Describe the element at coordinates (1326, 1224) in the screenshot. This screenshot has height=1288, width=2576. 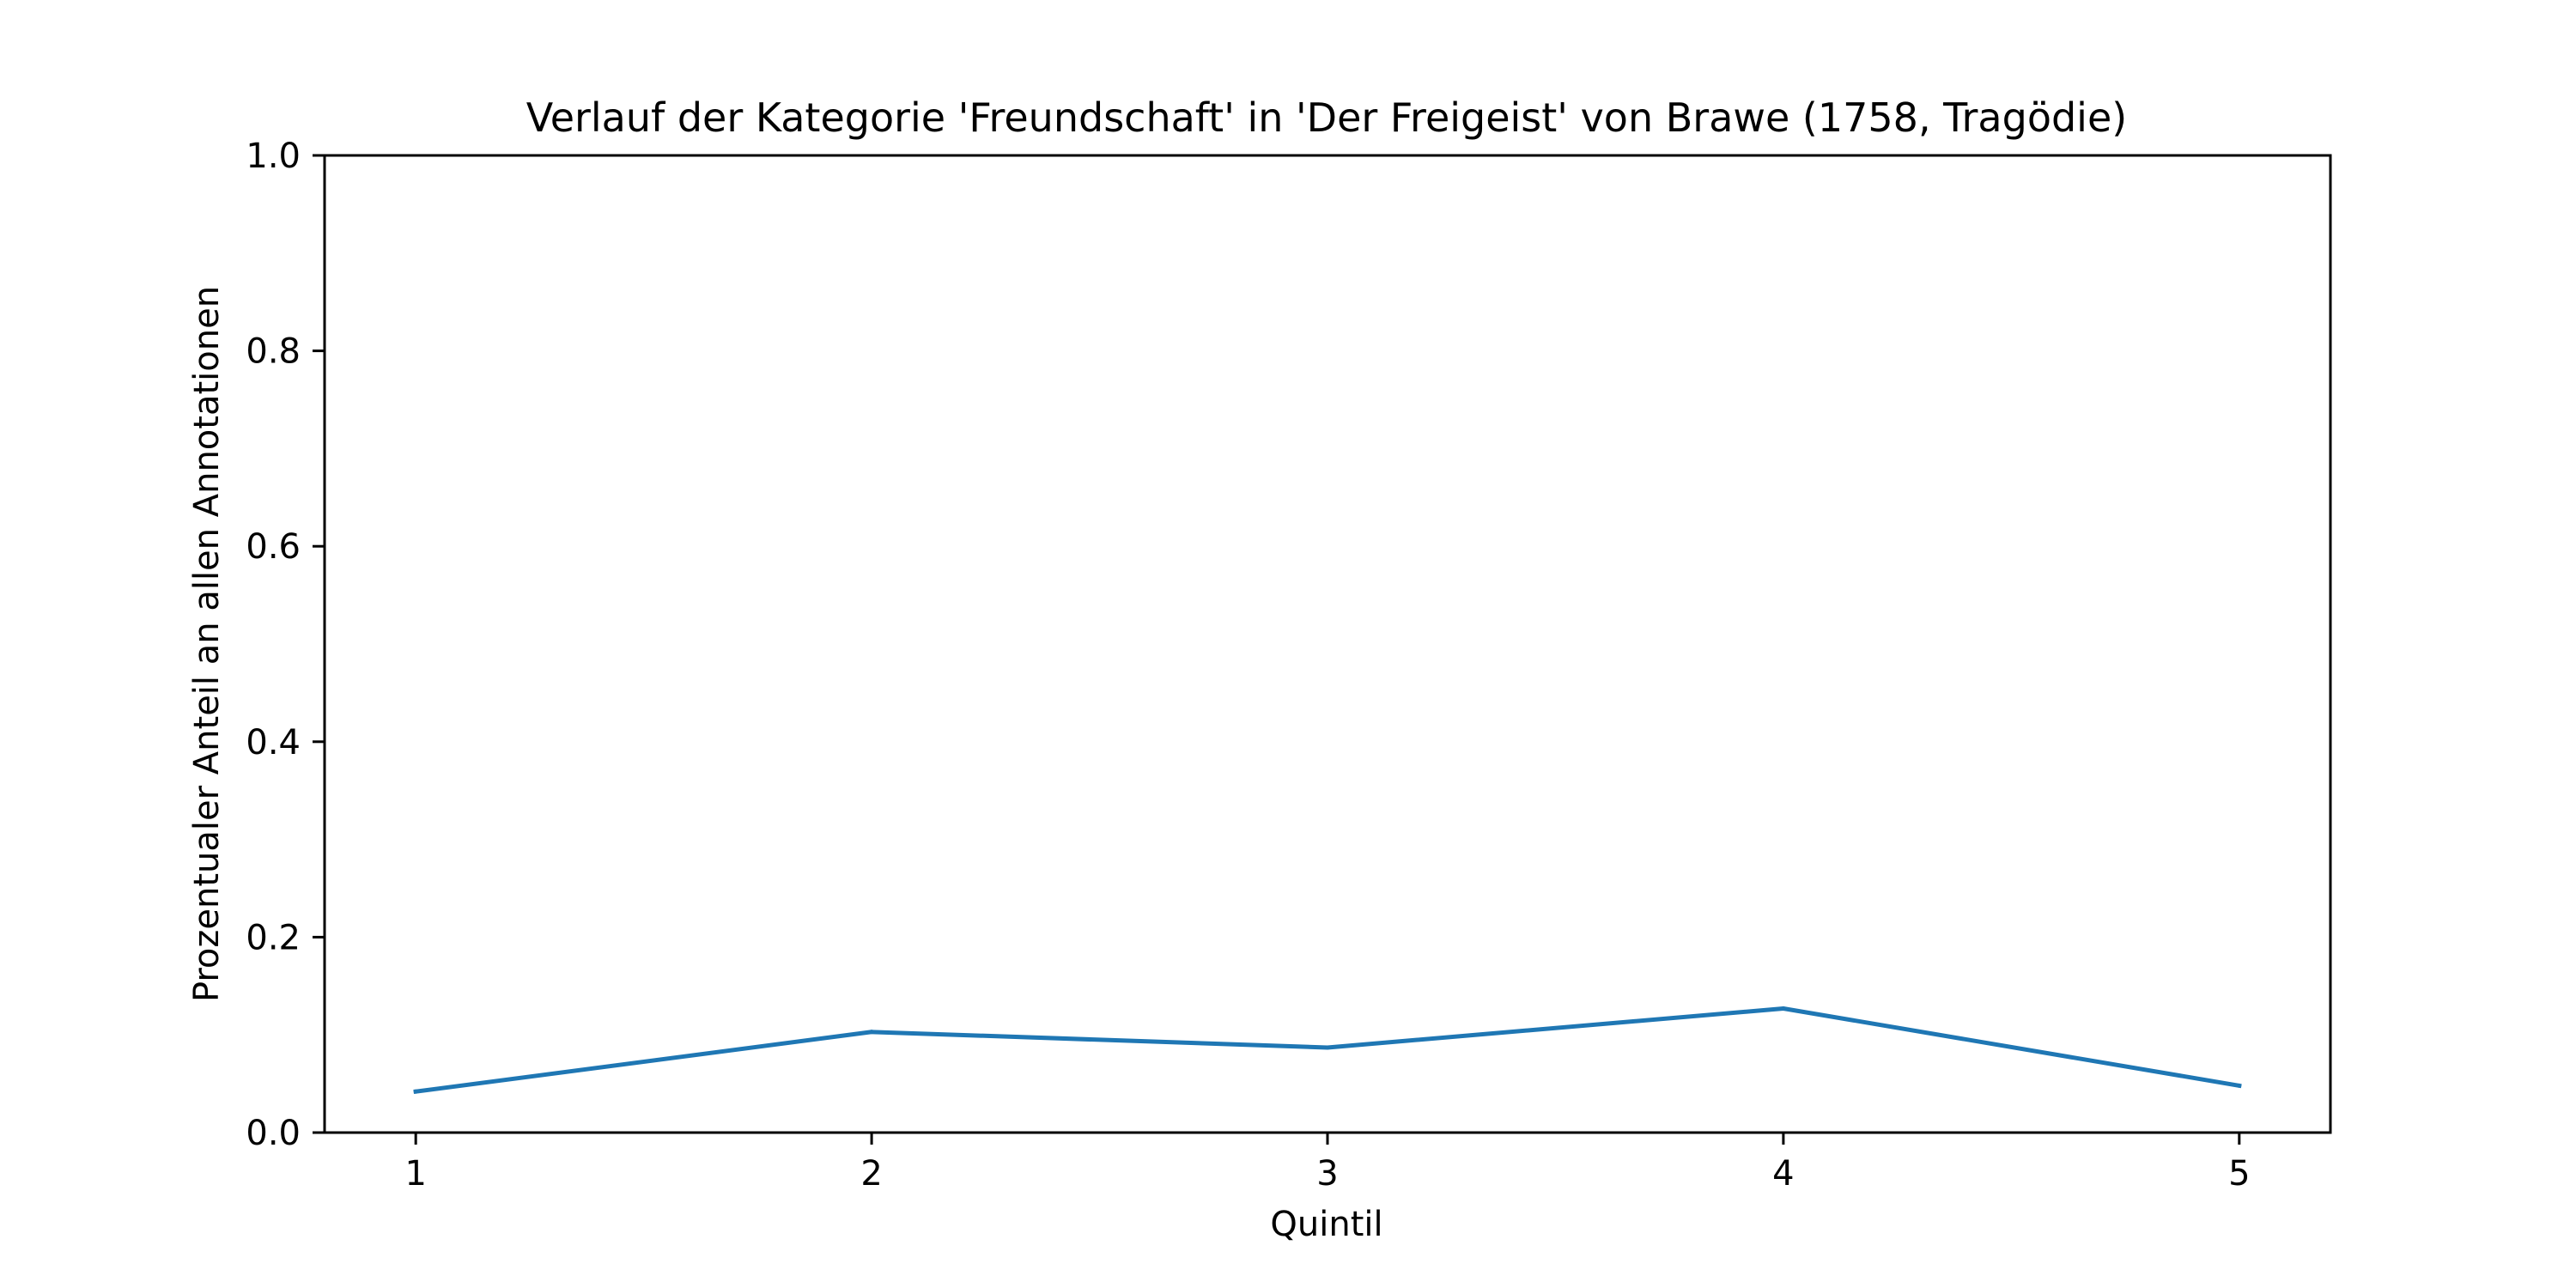
I see `x-axis-label: Quintil` at that location.